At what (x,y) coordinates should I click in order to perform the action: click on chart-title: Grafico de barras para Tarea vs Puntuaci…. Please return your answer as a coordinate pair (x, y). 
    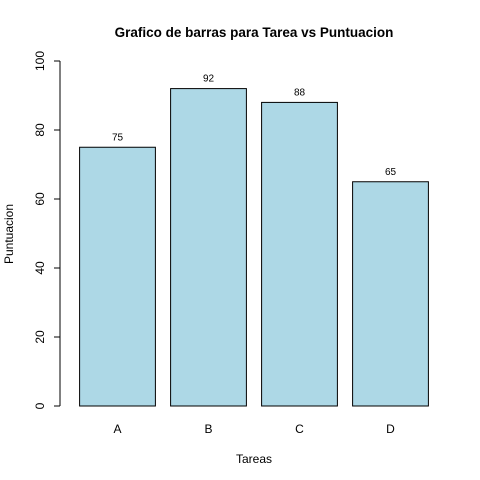
    Looking at the image, I should click on (254, 32).